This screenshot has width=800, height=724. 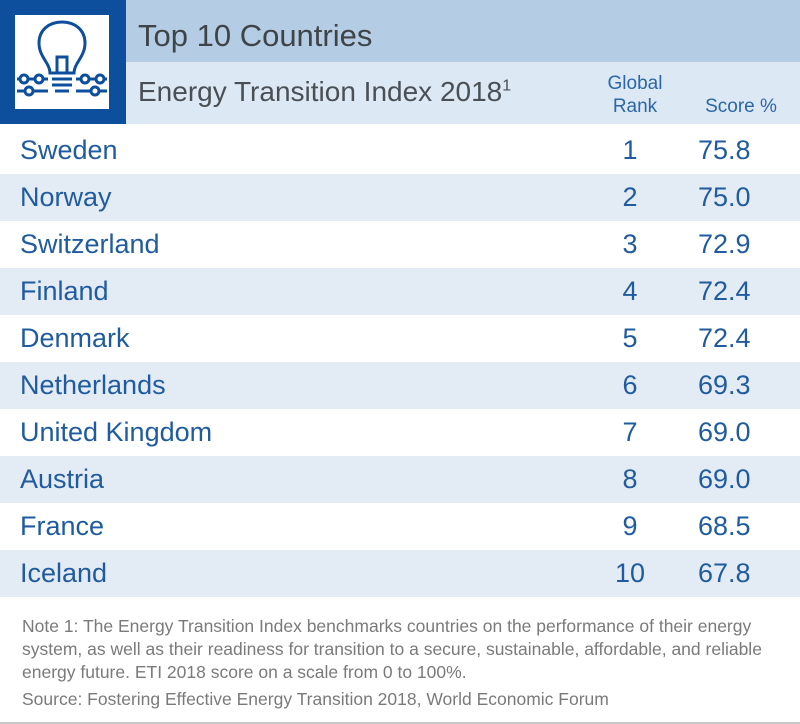 What do you see at coordinates (75, 338) in the screenshot?
I see `country-cell: Denmark` at bounding box center [75, 338].